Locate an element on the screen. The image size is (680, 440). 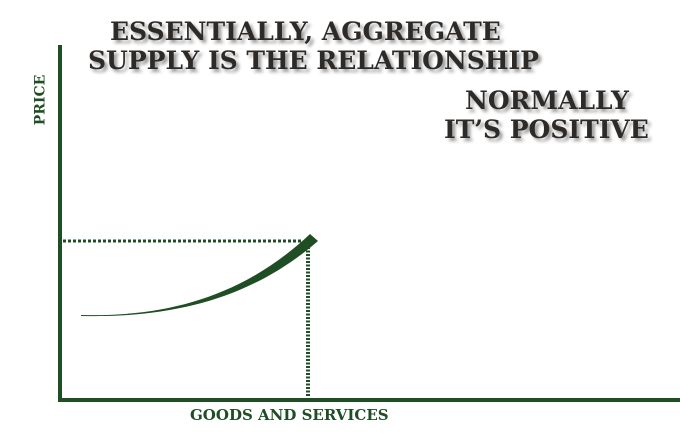
heading-line-2: SUPPLY IS THE RELATIONSHIP is located at coordinates (313, 60).